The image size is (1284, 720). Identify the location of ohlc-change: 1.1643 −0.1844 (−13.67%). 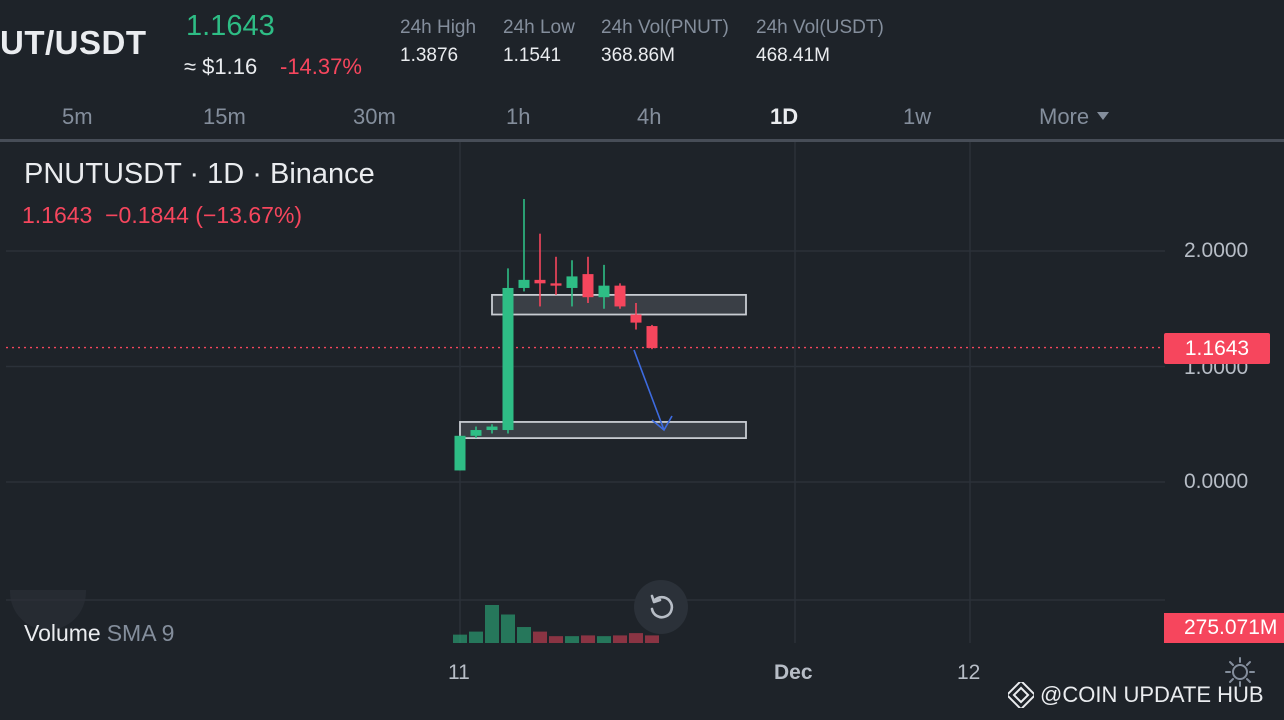
(162, 215).